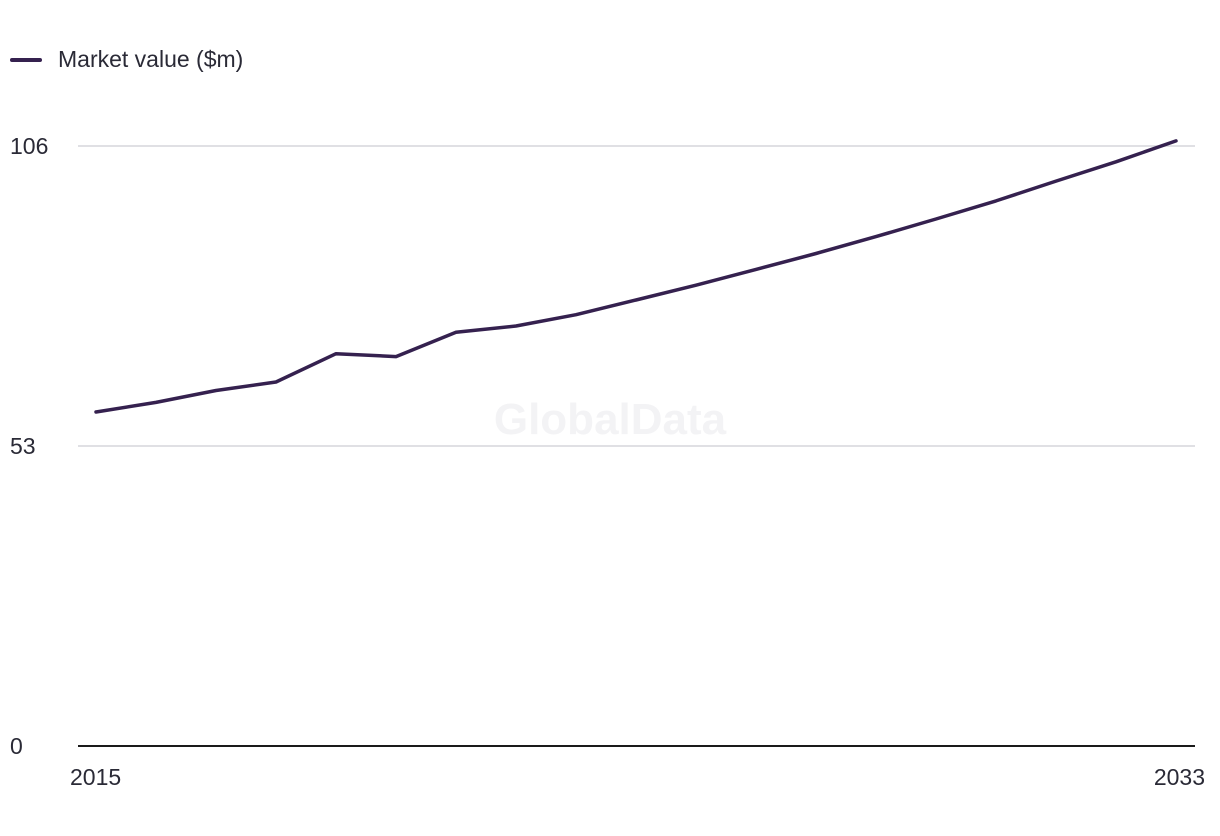 The image size is (1220, 836). Describe the element at coordinates (637, 777) in the screenshot. I see `x-axis-ticks: 2015 2033` at that location.